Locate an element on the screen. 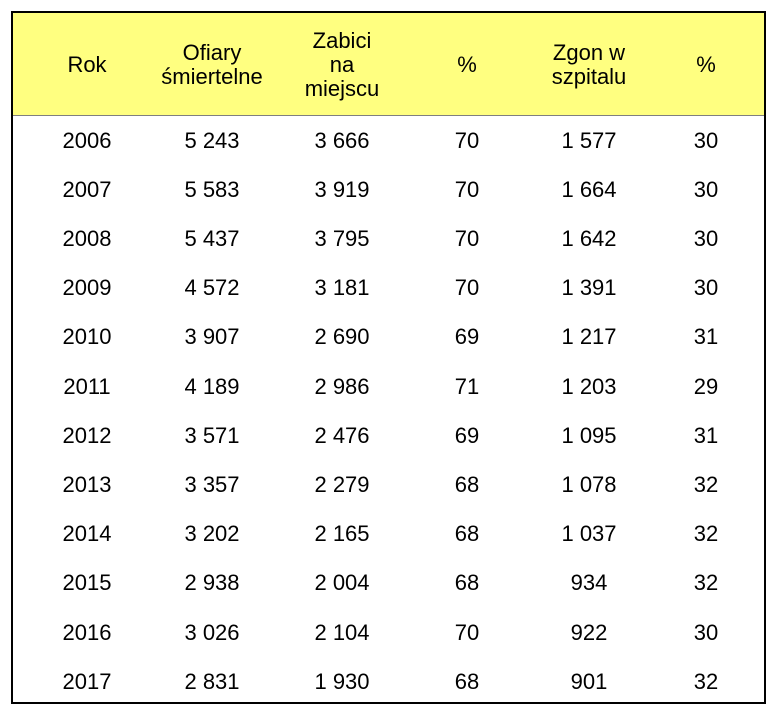  killed-on-site-cell: 3 795 is located at coordinates (342, 238).